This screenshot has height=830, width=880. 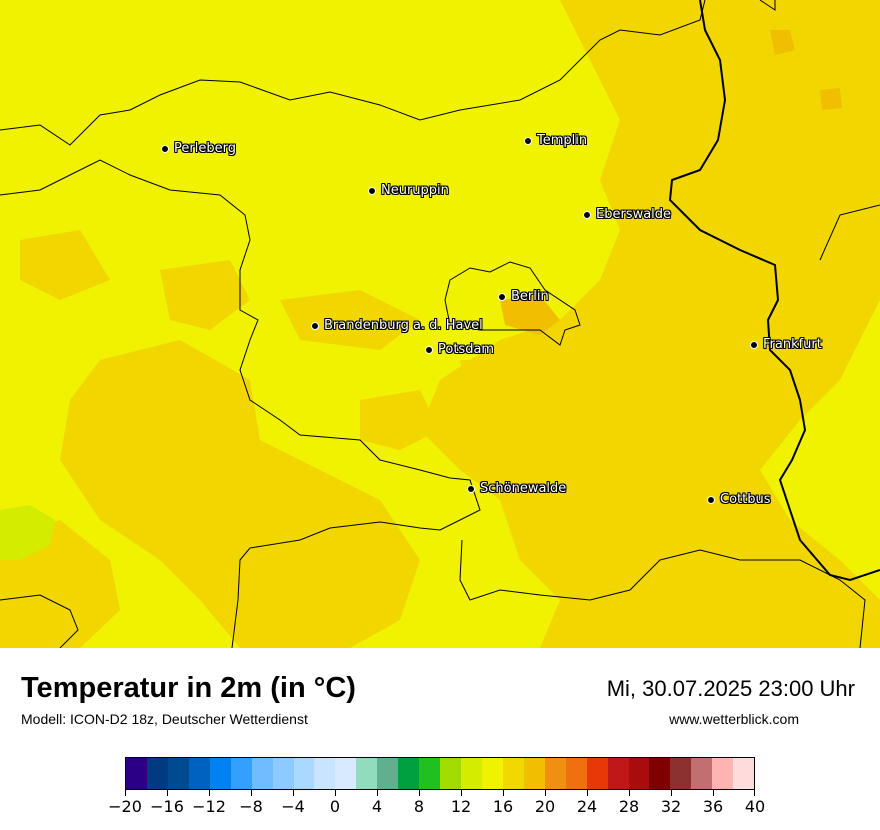 I want to click on legend-tick-label: 0, so click(x=335, y=806).